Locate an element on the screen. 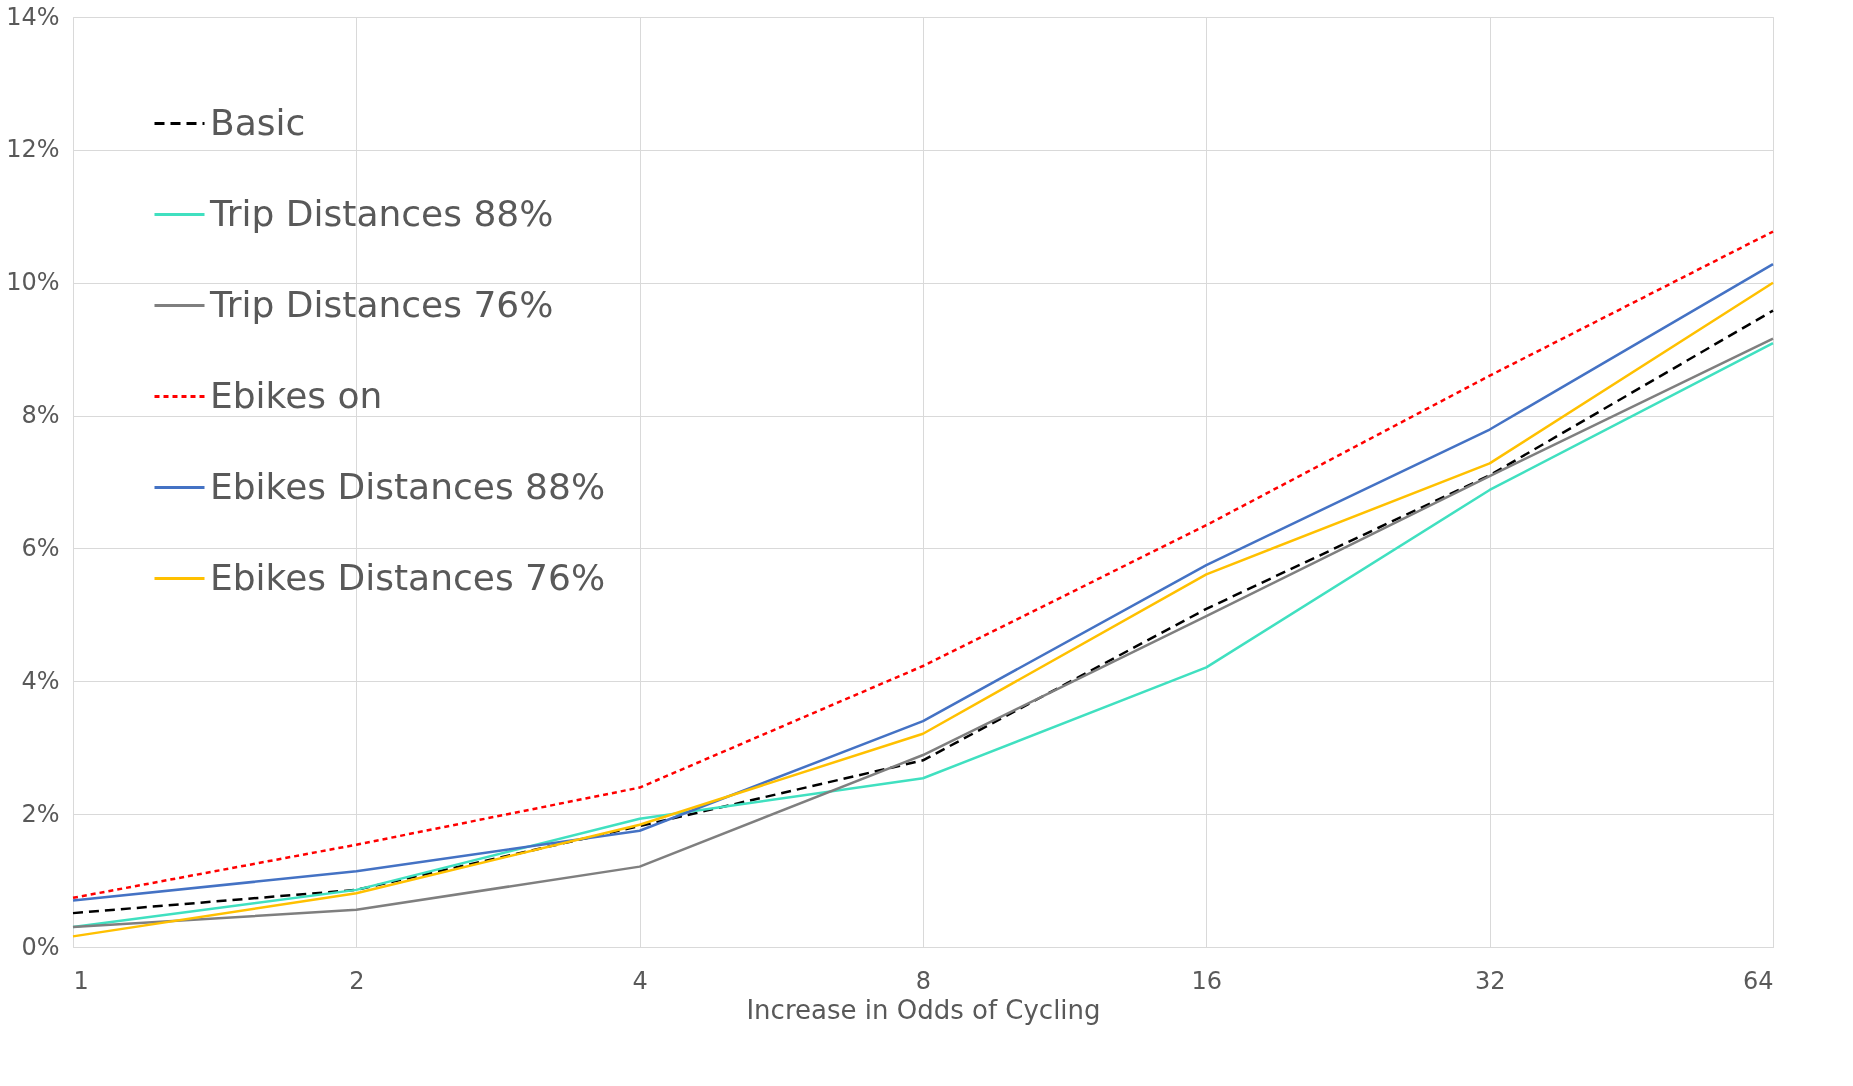  y-tick-label: 4% is located at coordinates (40, 680).